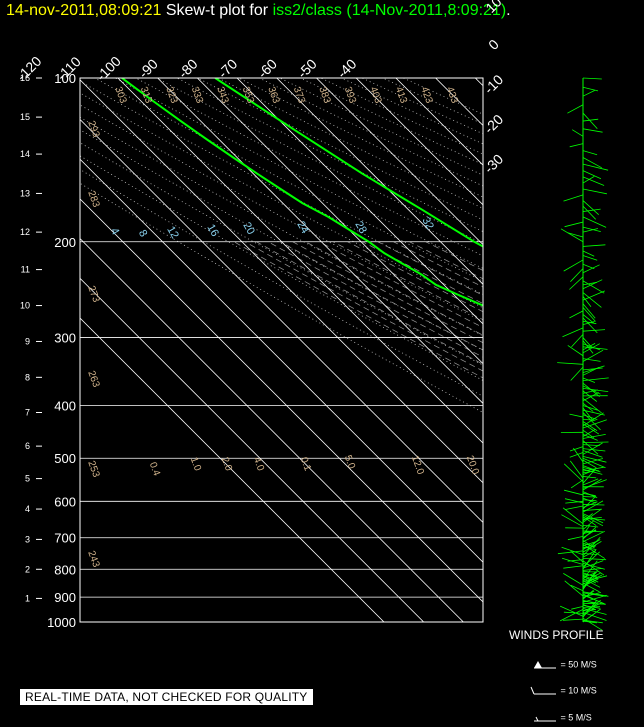  Describe the element at coordinates (212, 230) in the screenshot. I see `mixing-label-3: 16` at that location.